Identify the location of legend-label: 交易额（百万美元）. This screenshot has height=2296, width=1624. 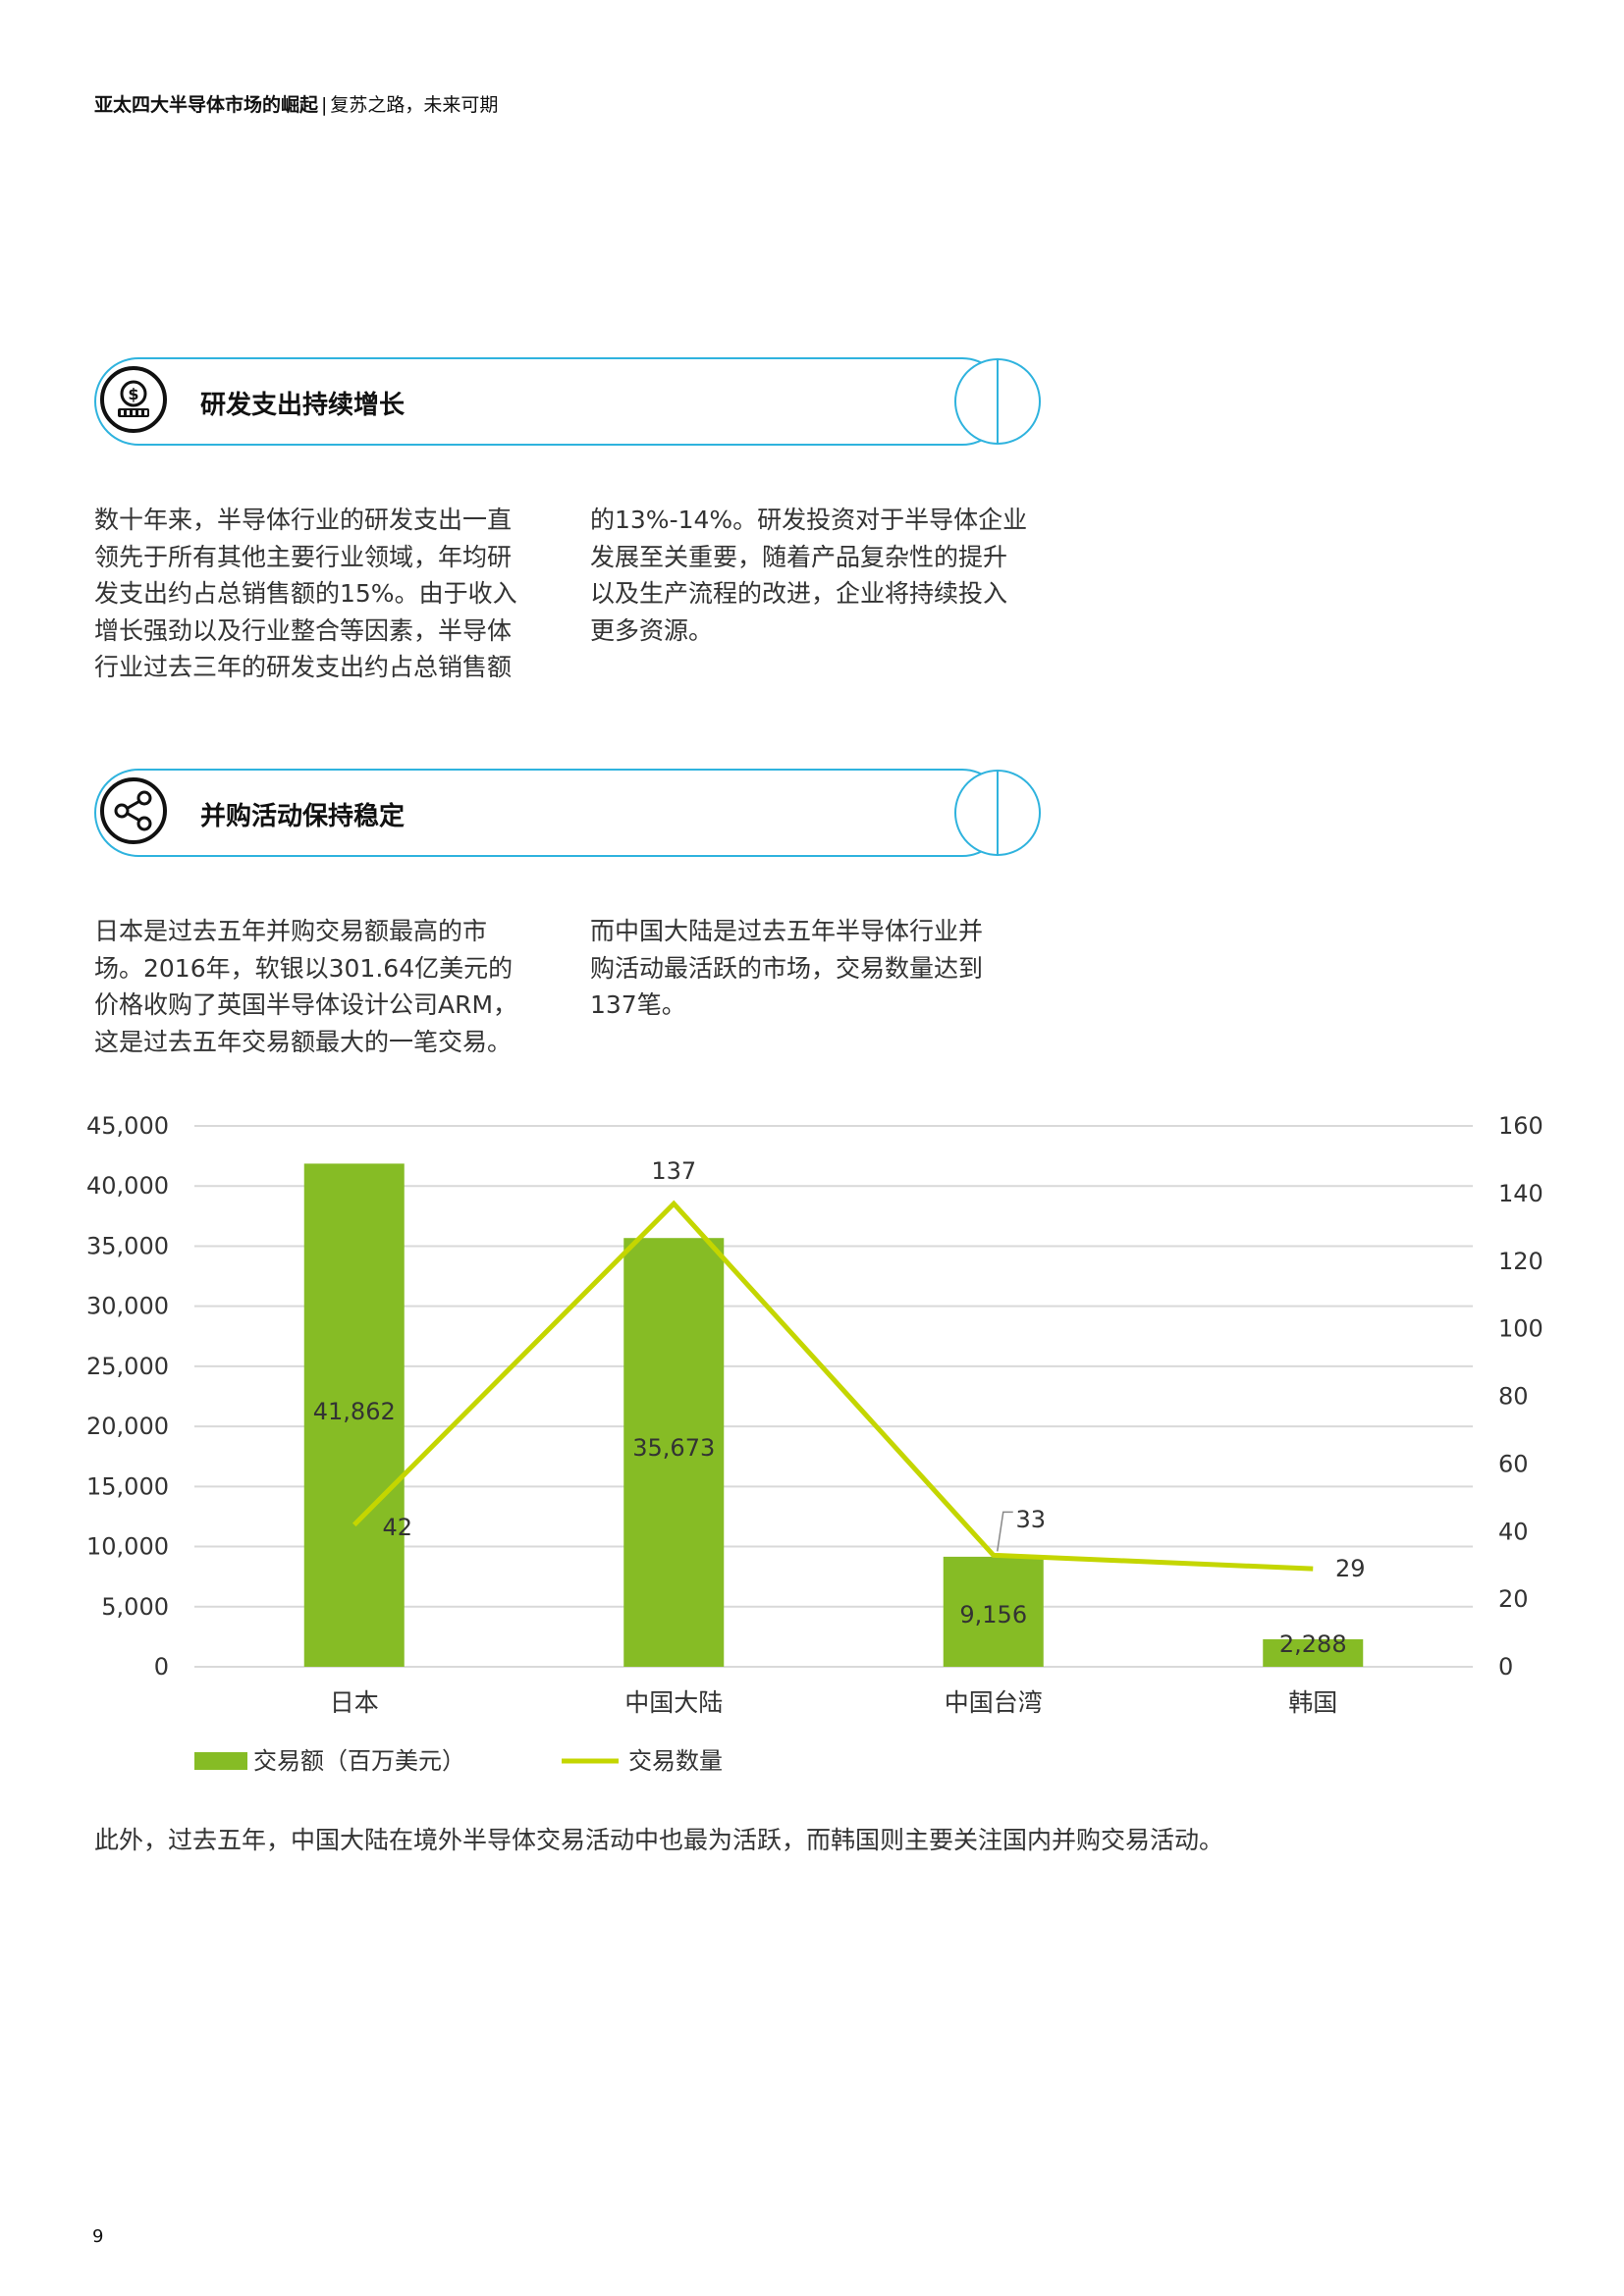
(359, 1761).